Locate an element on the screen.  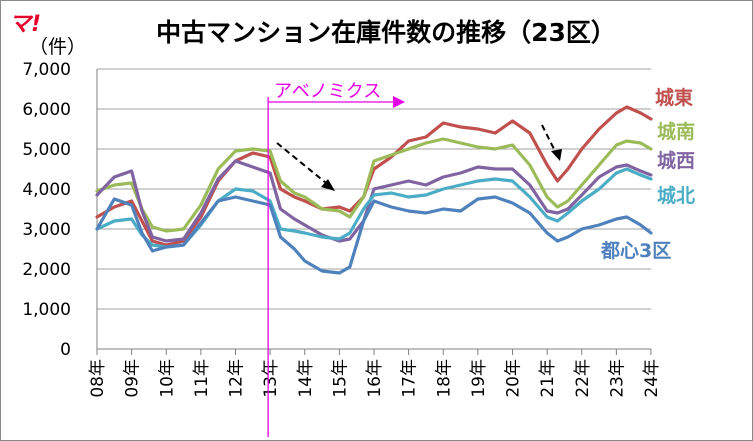
abenomics-arrow-head is located at coordinates (399, 102).